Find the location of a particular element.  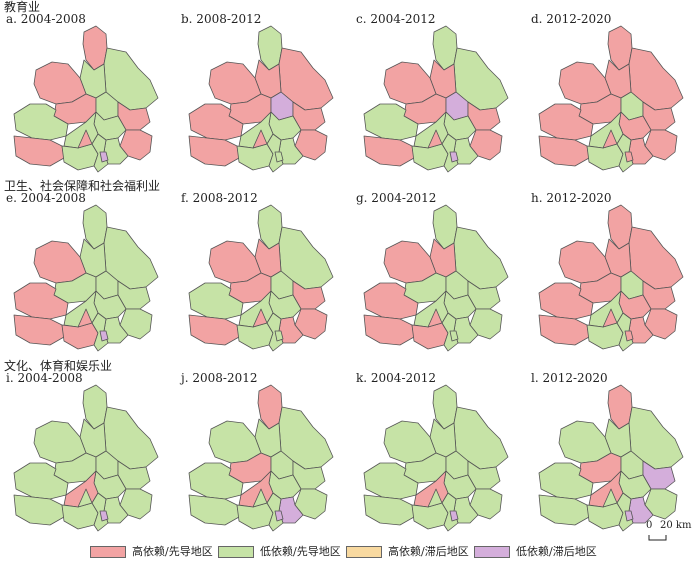

map-panel: i. 2004-2008 is located at coordinates (87, 452).